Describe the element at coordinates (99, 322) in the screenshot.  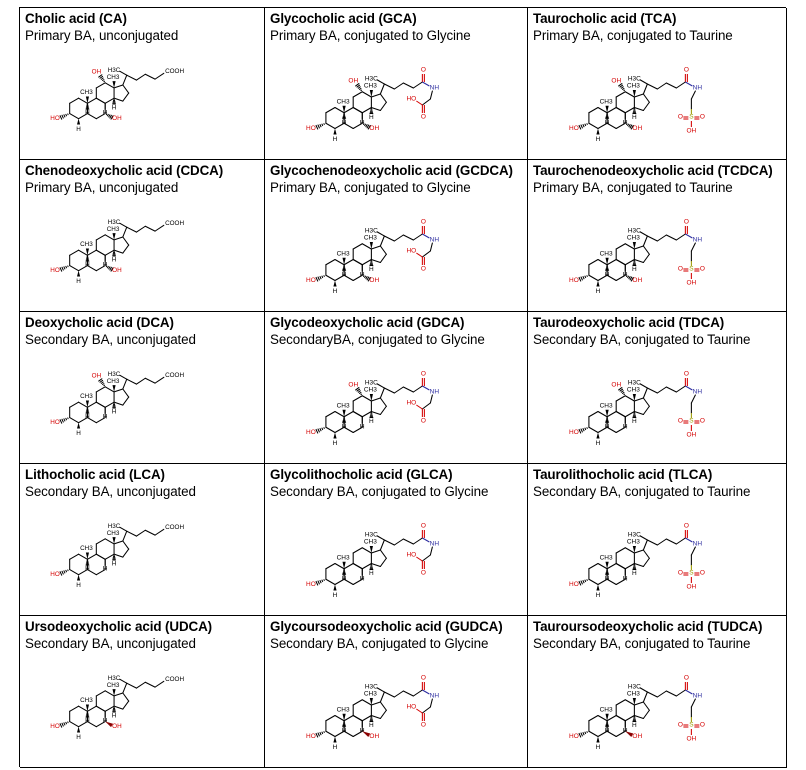
I see `compound-name: Deoxycholic acid (DCA)` at that location.